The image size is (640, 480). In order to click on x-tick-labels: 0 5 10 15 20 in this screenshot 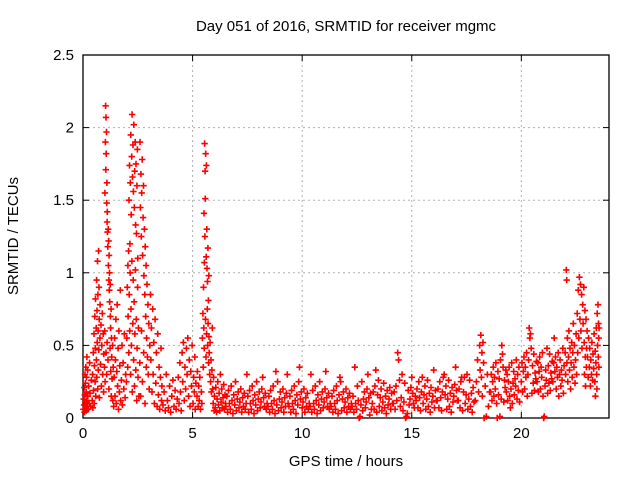, I will do `click(304, 433)`.